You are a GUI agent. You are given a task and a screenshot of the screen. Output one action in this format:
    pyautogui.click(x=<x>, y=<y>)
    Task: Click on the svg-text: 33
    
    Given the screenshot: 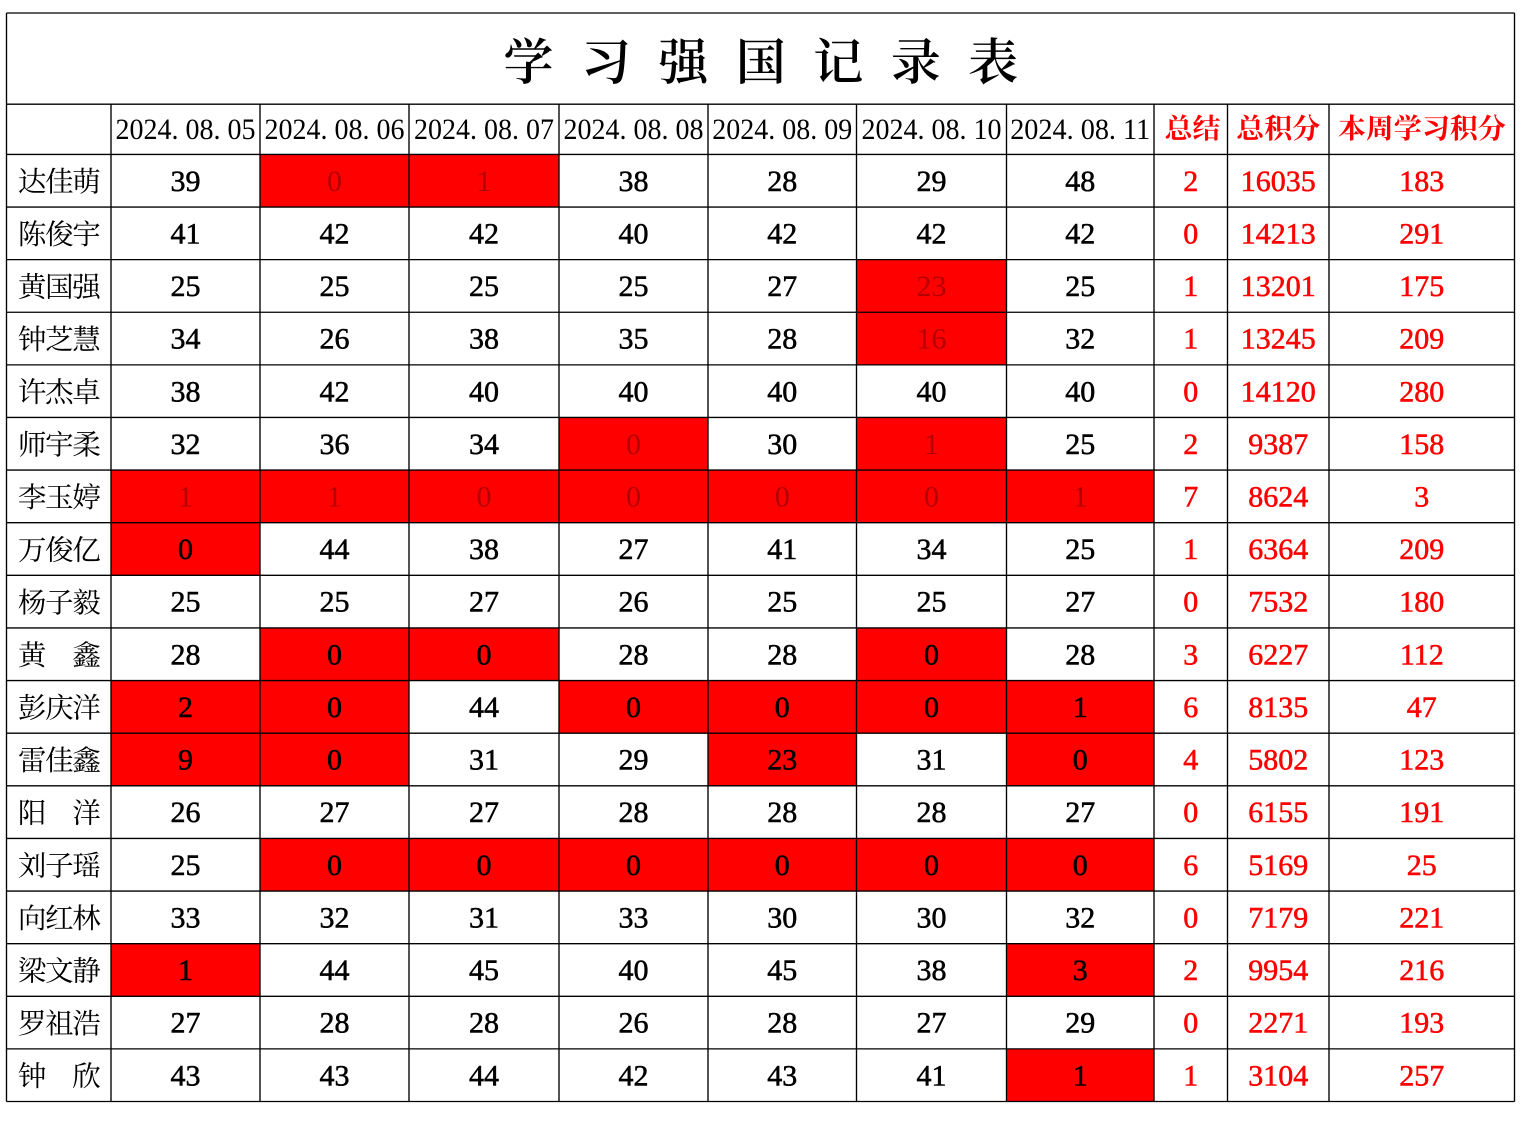 What is the action you would take?
    pyautogui.click(x=634, y=917)
    